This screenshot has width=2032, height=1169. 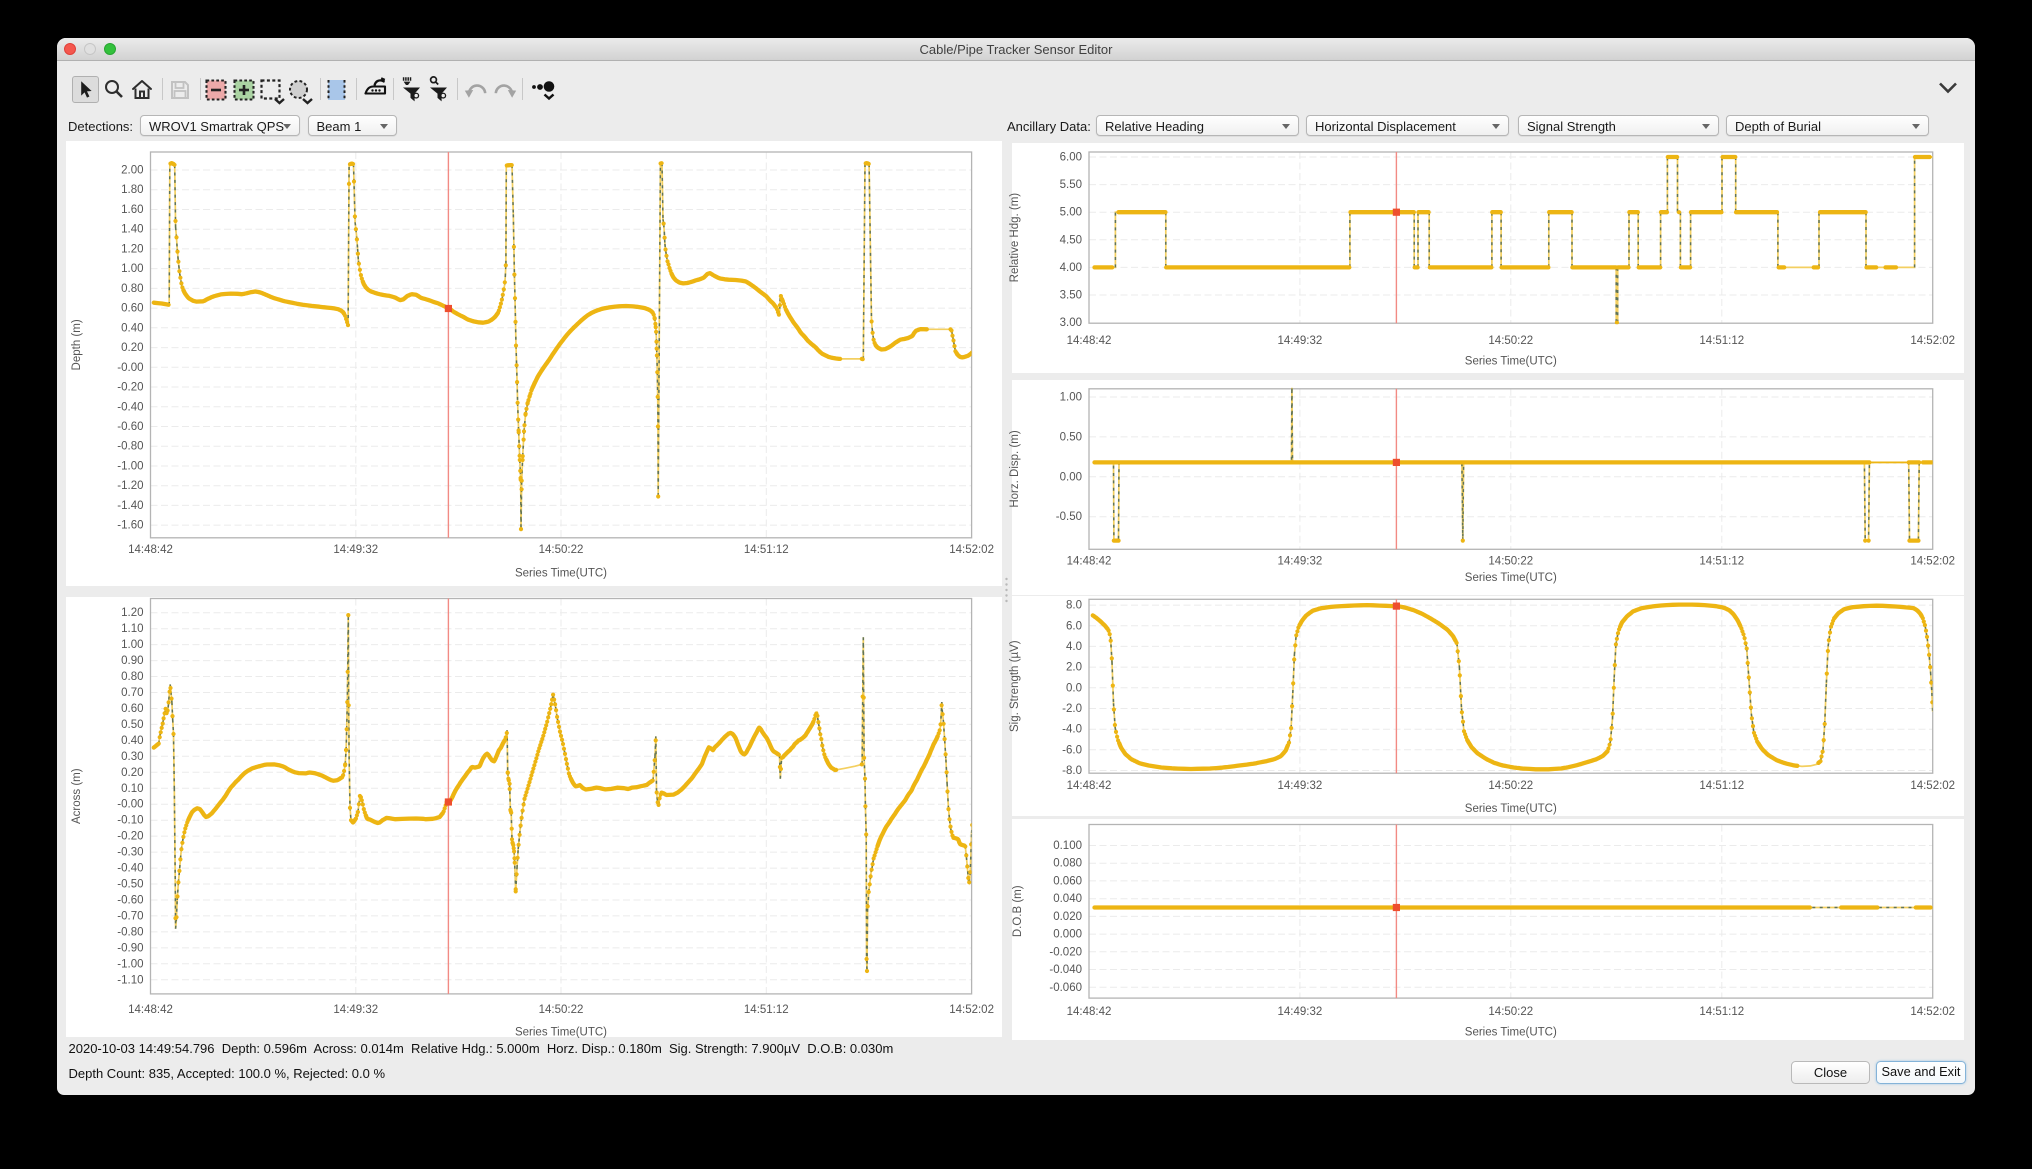 What do you see at coordinates (1072, 709) in the screenshot?
I see `svg-text: -2.0` at bounding box center [1072, 709].